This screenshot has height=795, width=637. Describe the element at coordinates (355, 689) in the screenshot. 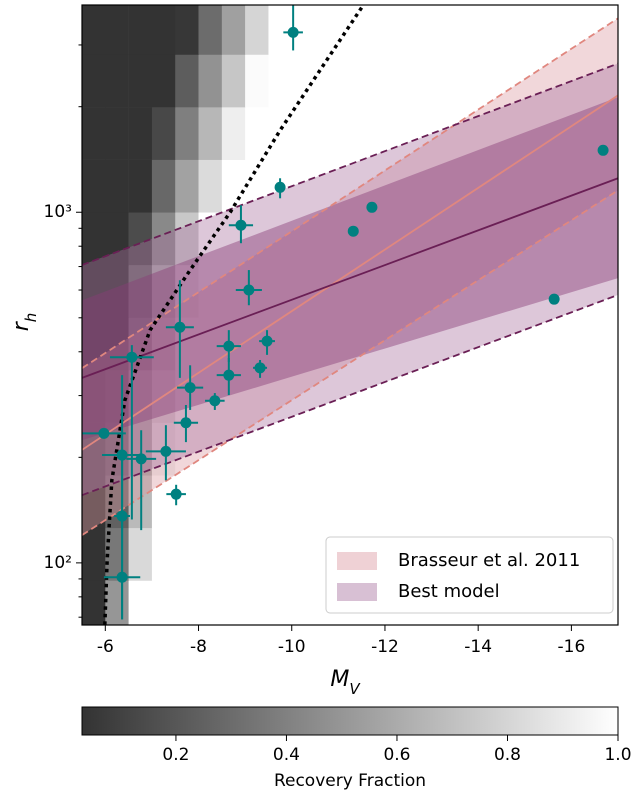

I see `x-label-sub: V` at that location.